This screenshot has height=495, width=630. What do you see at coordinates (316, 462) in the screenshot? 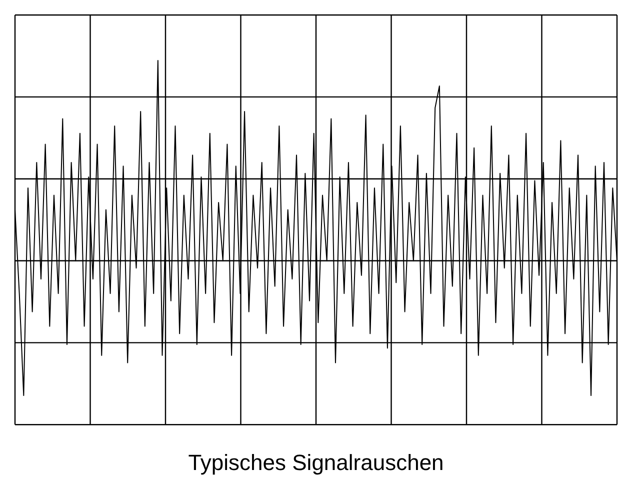
I see `text: Typisches Signalrauschen` at bounding box center [316, 462].